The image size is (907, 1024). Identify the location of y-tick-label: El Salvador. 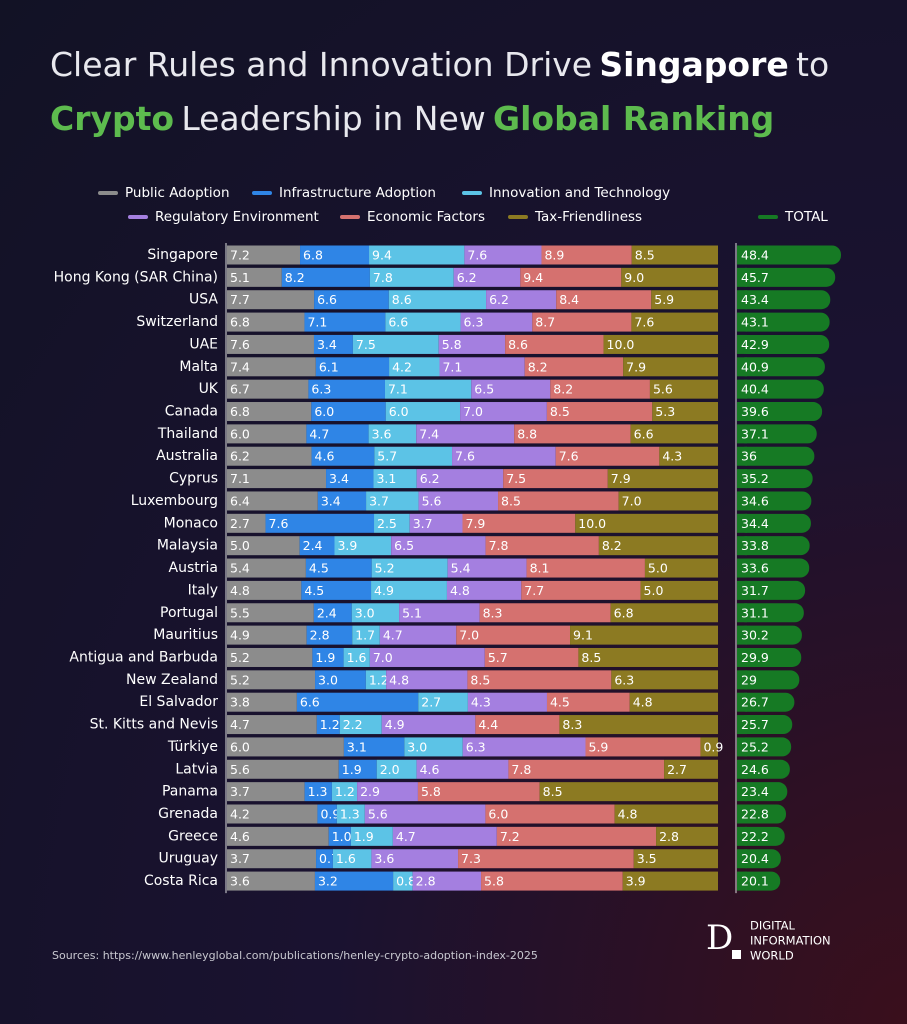
(178, 702).